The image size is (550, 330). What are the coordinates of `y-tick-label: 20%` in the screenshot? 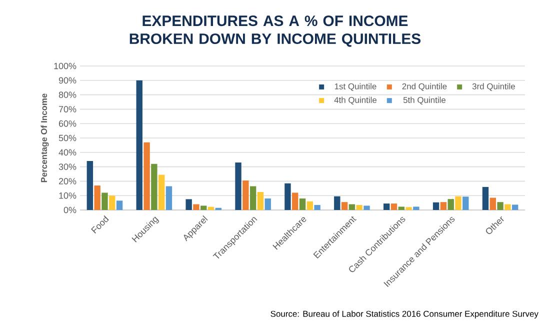 It's located at (67, 181).